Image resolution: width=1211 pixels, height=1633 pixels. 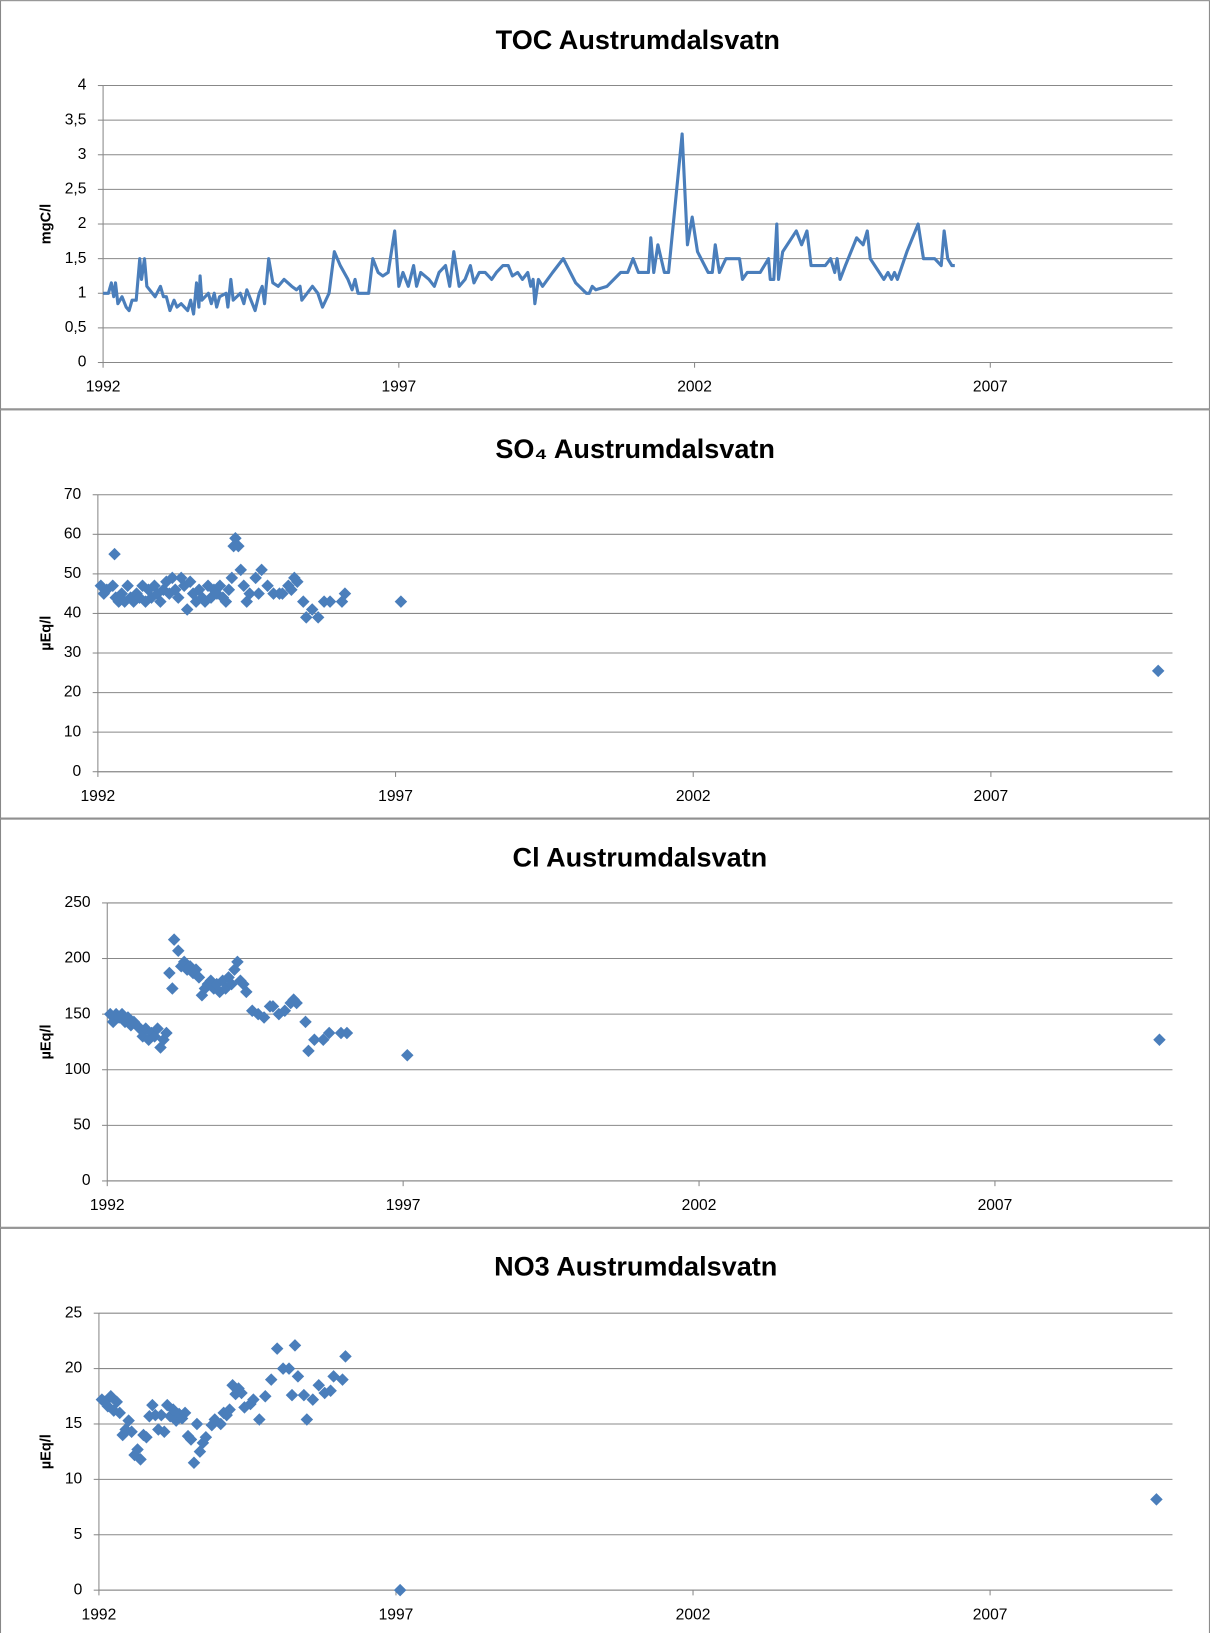 What do you see at coordinates (82, 1124) in the screenshot?
I see `y-tick-label: 50` at bounding box center [82, 1124].